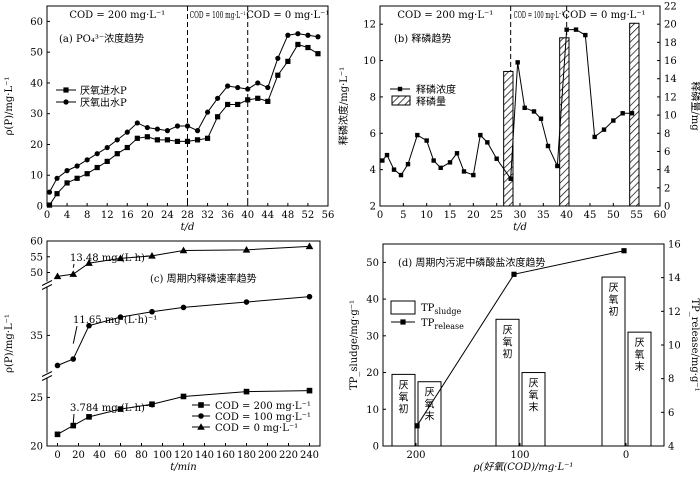 Image resolution: width=700 pixels, height=479 pixels. Describe the element at coordinates (99, 455) in the screenshot. I see `x-tick-label-c: 40` at that location.